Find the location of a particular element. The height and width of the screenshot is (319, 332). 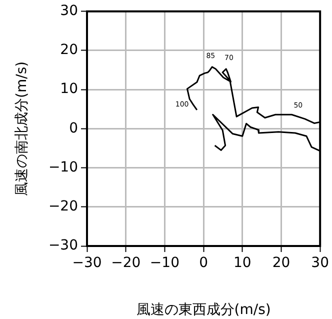

y-tick-label: −10 is located at coordinates (63, 167).